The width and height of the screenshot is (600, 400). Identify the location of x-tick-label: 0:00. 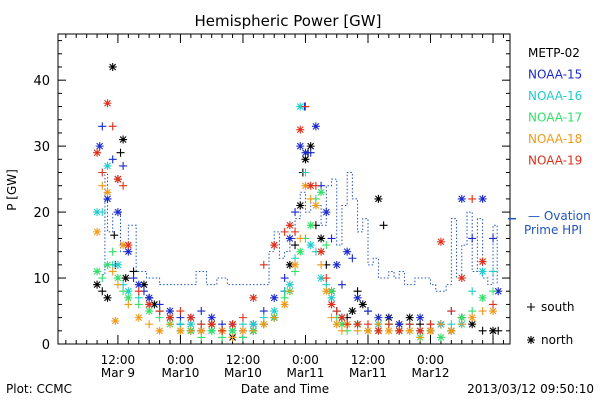
(180, 360).